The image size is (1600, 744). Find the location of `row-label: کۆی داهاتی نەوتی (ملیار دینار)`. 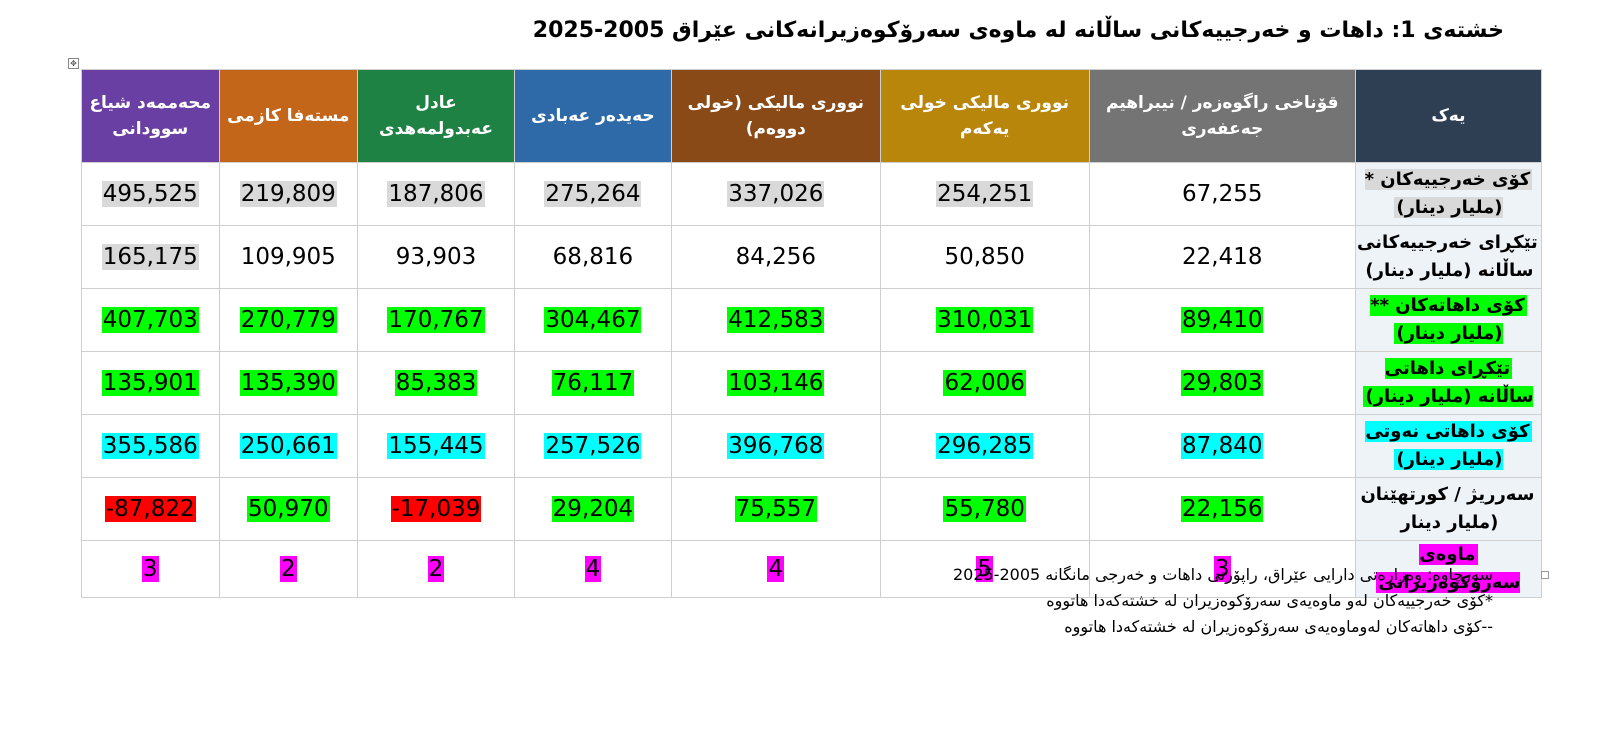

row-label: کۆی داهاتی نەوتی (ملیار دینار) is located at coordinates (1448, 446).